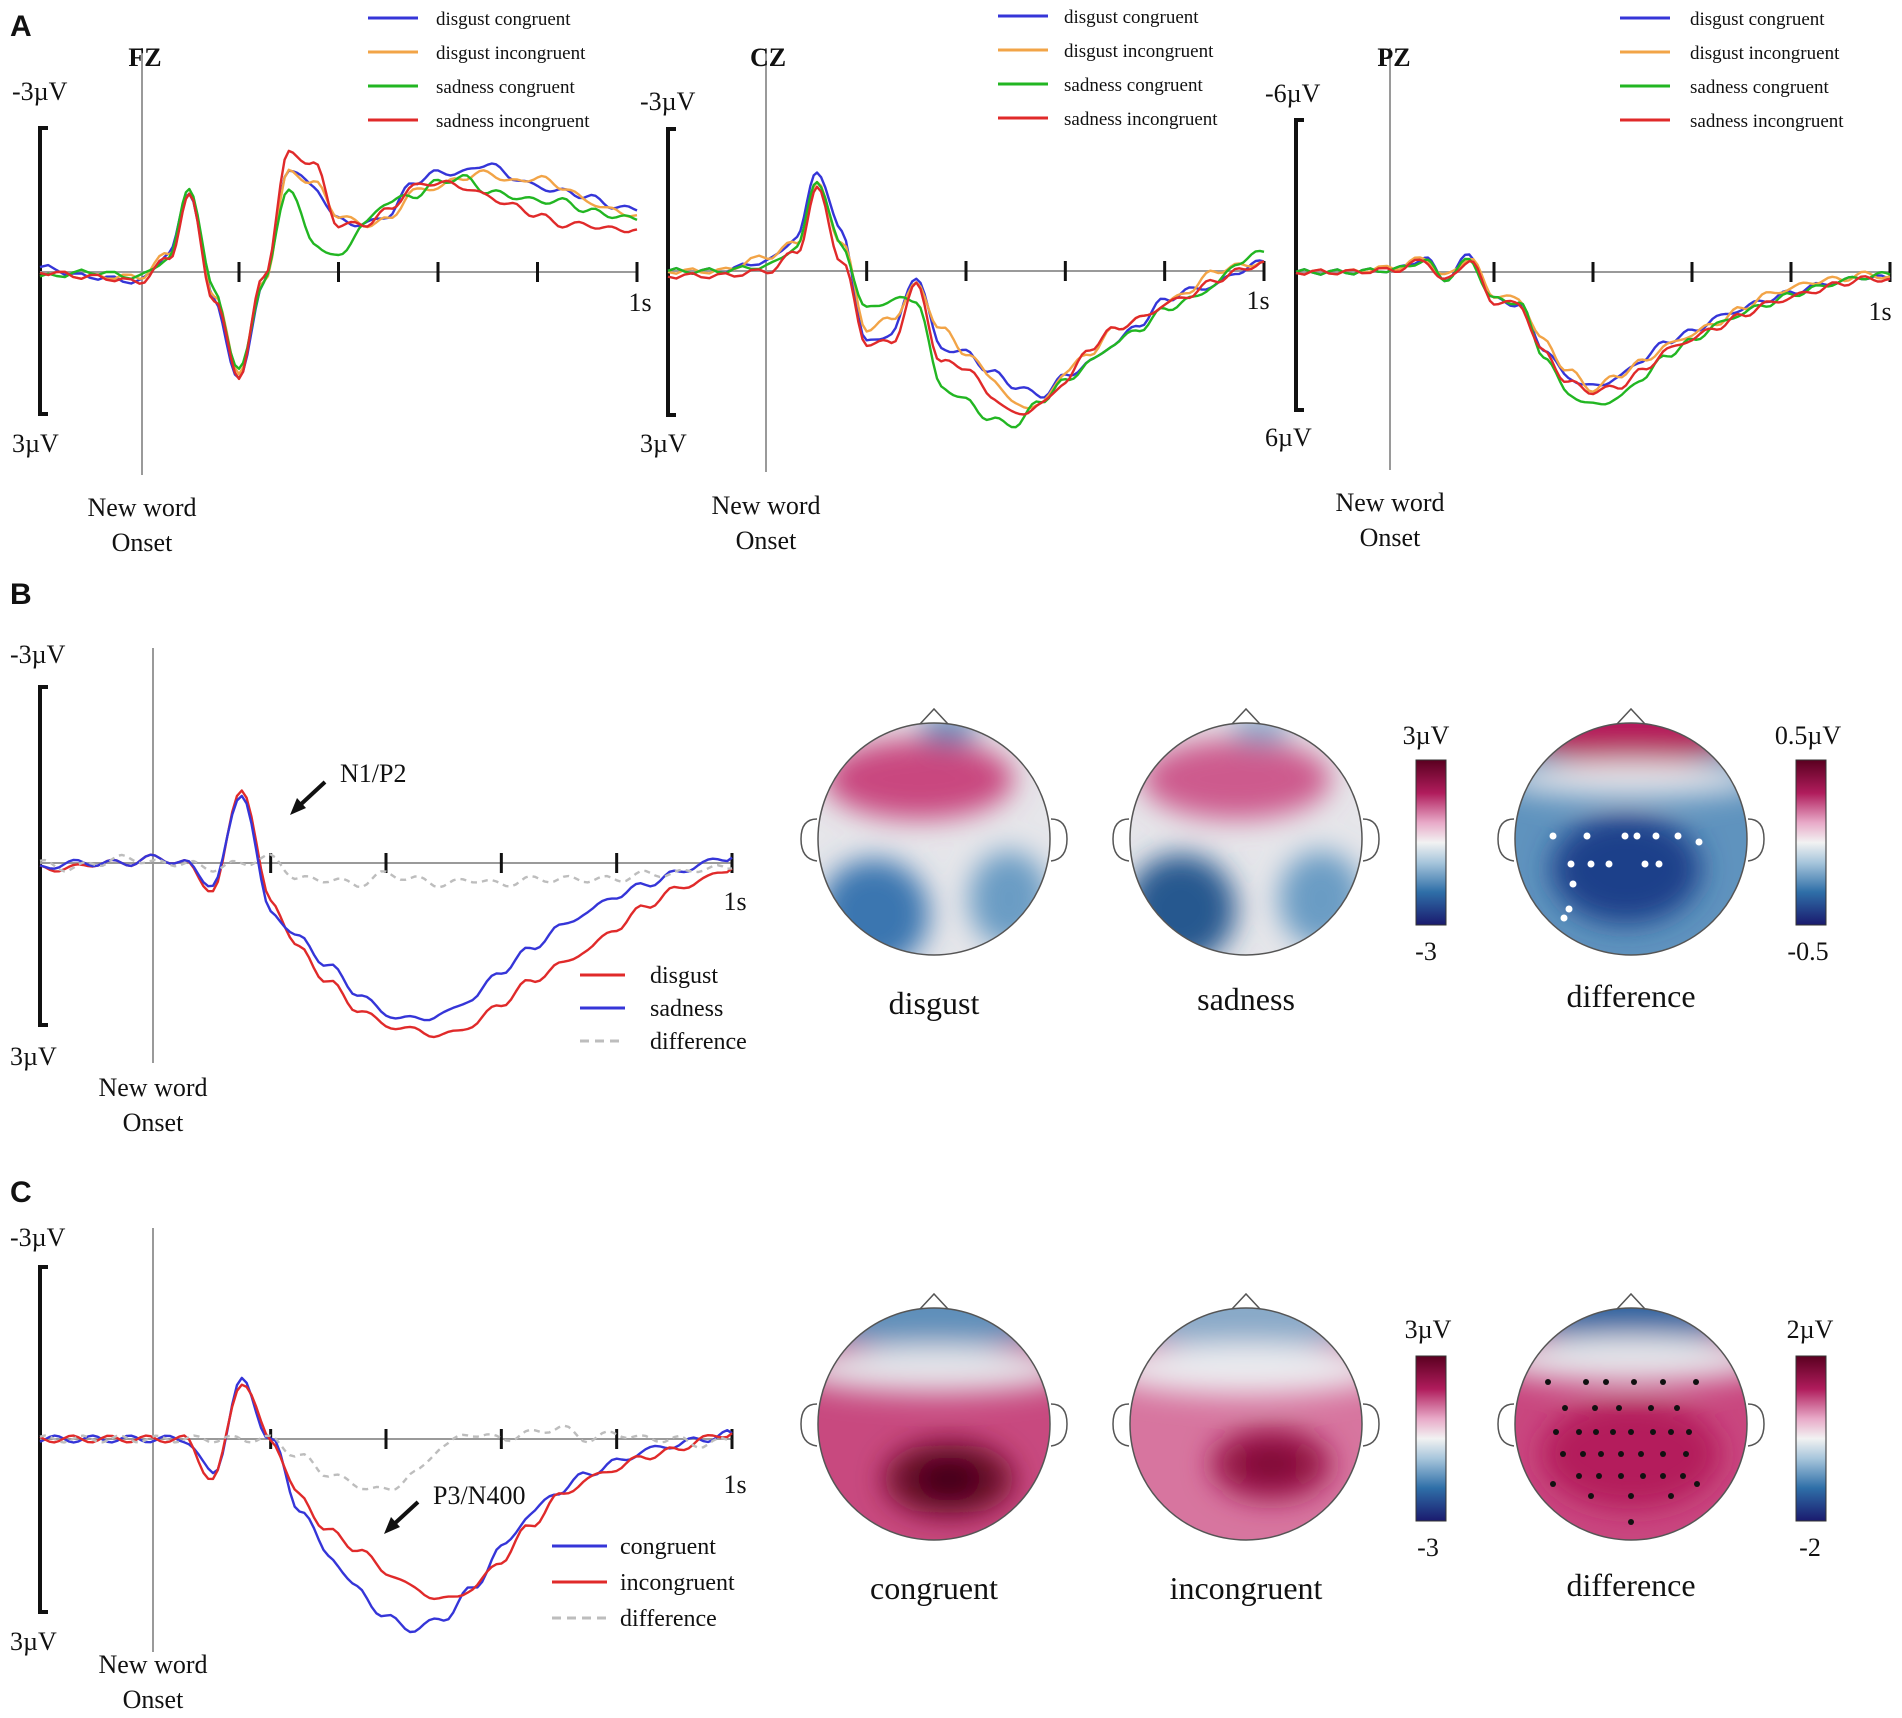 This screenshot has height=1718, width=1902. I want to click on colorbar-top-label: 2µV, so click(1810, 1329).